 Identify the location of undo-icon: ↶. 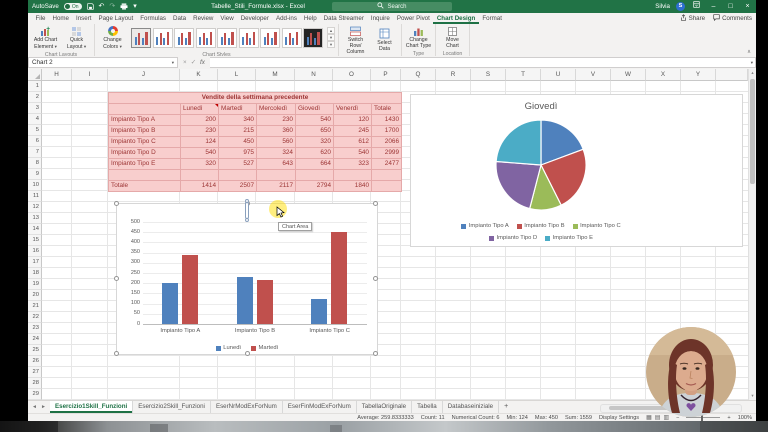
(101, 6).